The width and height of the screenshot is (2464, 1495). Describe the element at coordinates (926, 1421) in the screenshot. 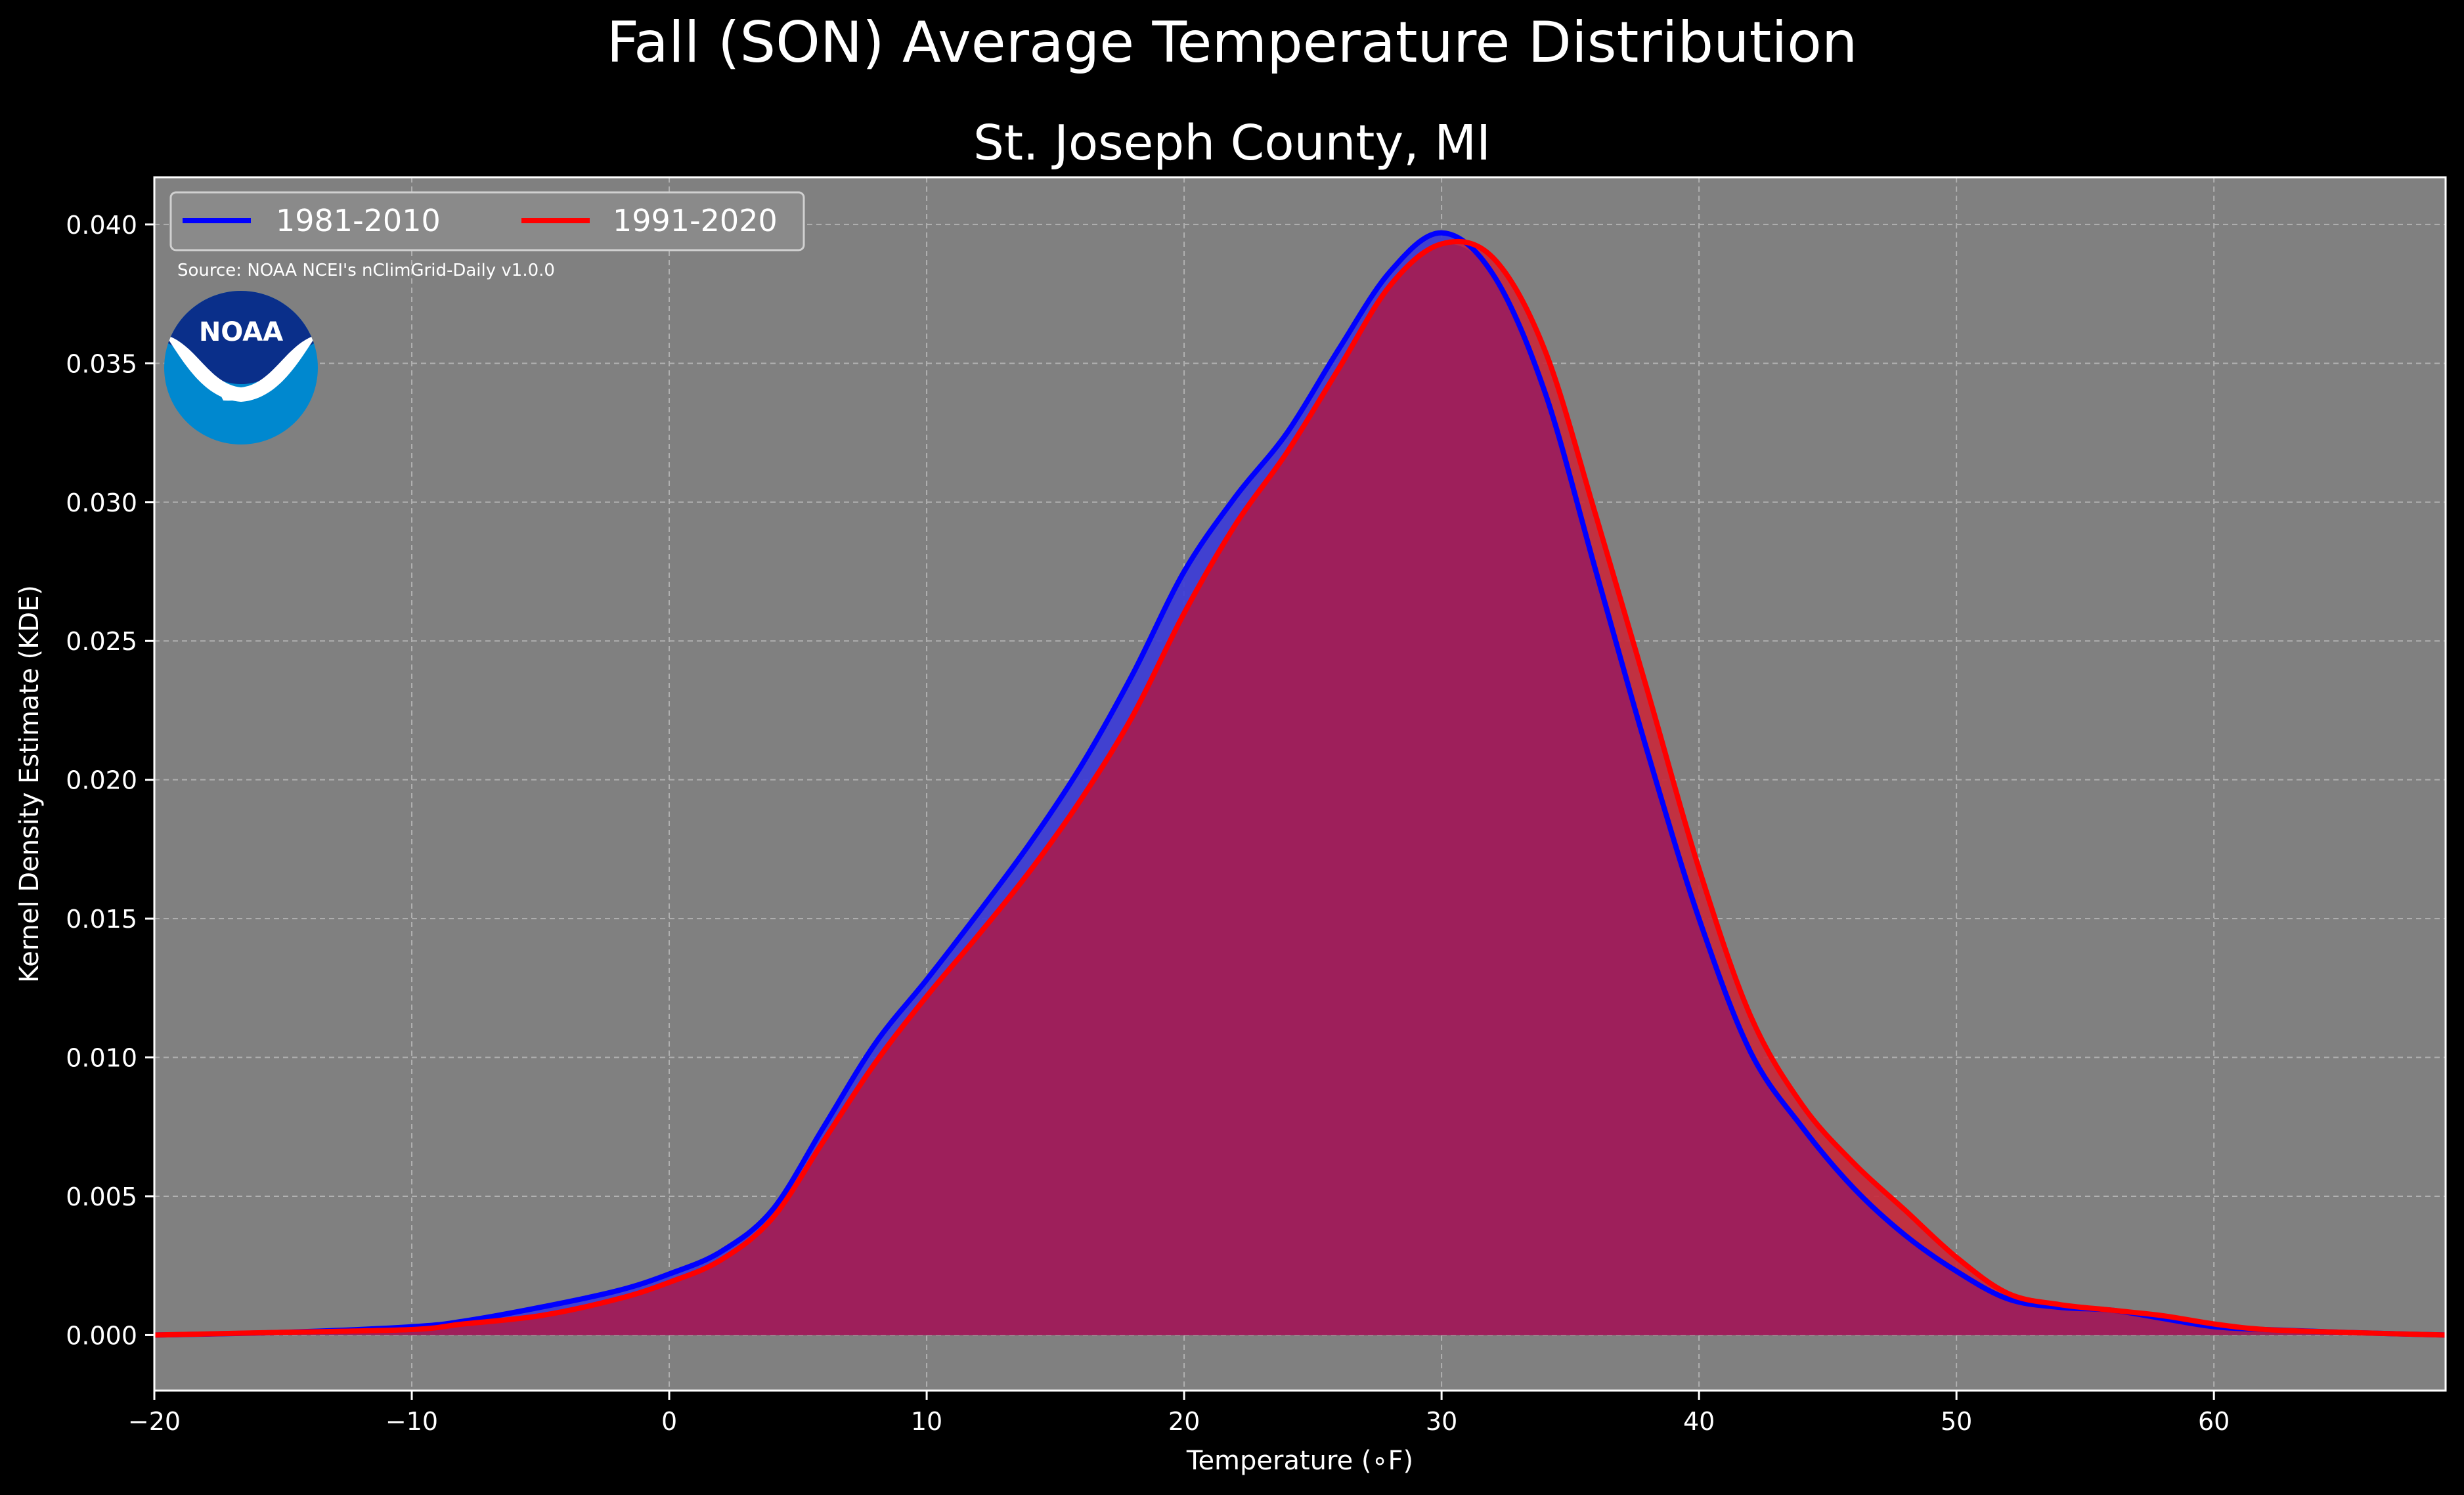

I see `x-tick-label: 10` at that location.